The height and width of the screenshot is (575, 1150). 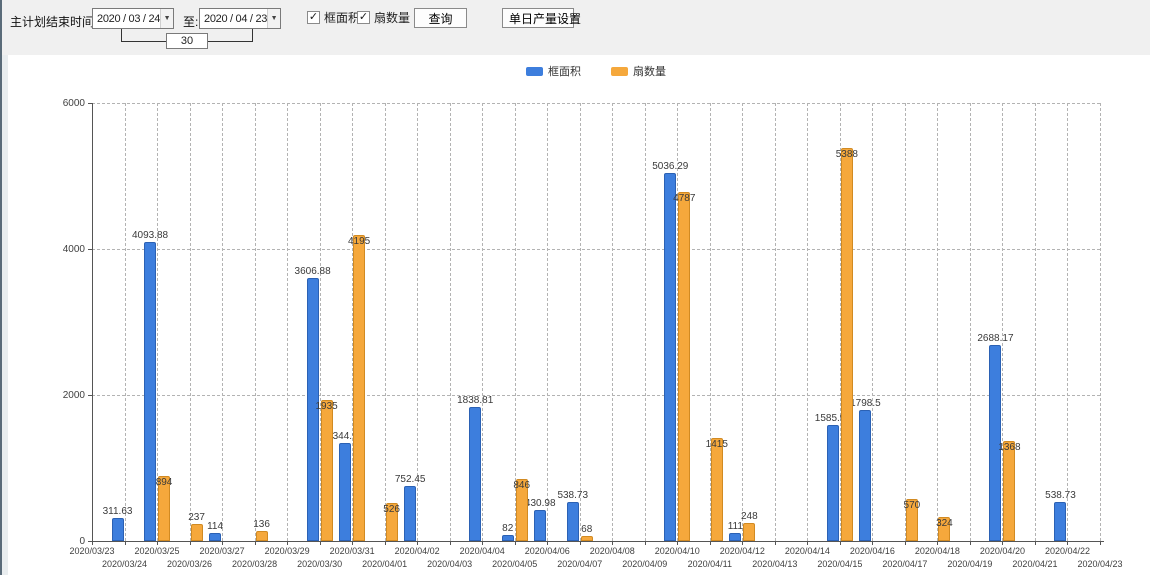 I want to click on bar-value-label: 752.45, so click(x=410, y=480).